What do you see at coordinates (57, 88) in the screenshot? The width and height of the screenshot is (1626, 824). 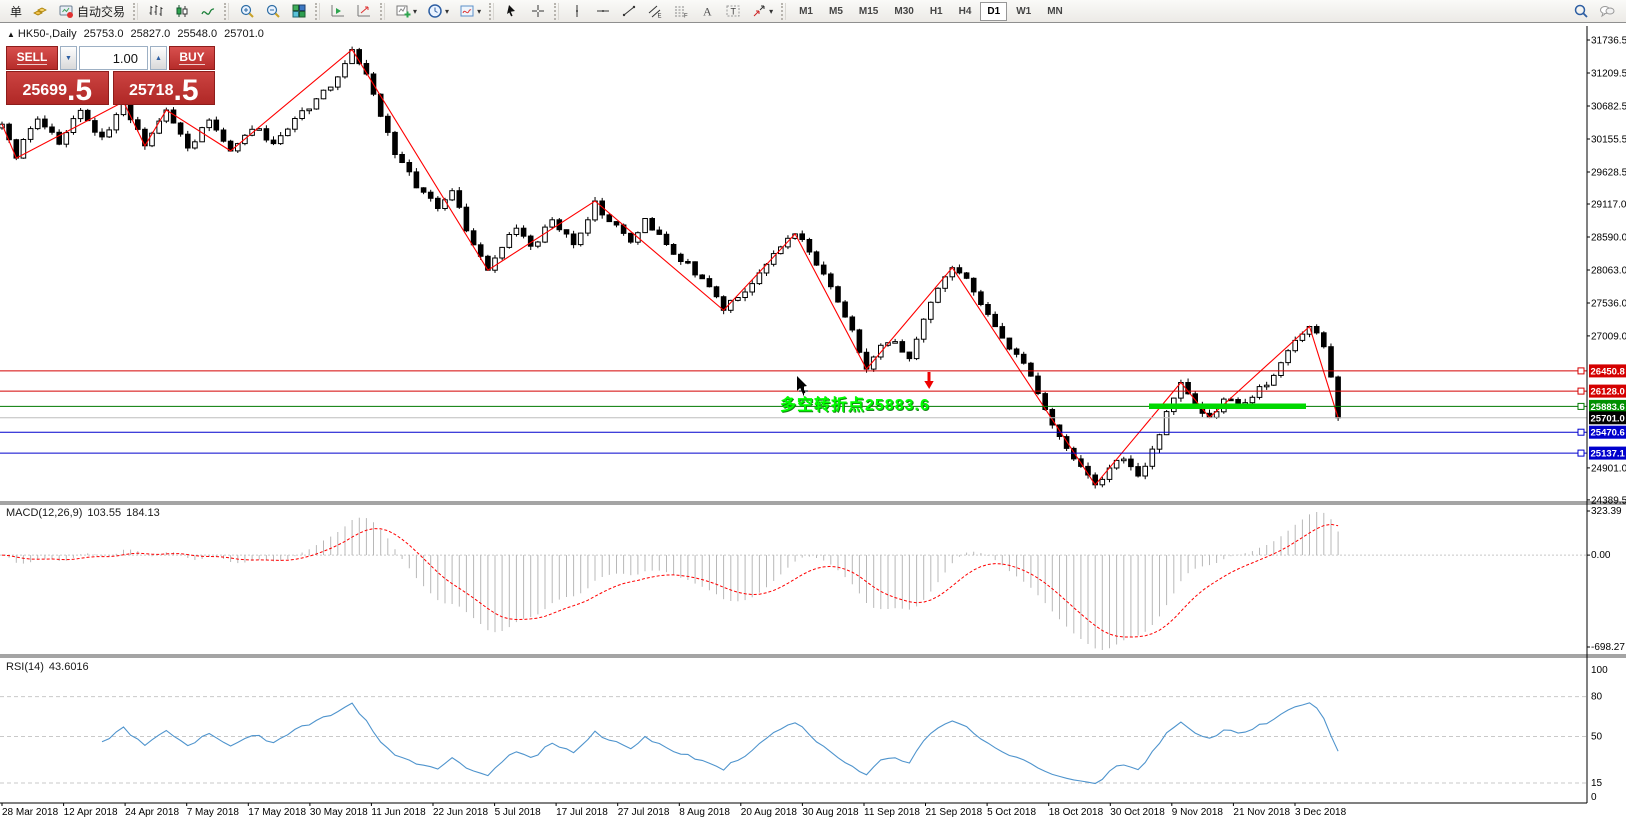 I see `sell-price-box: 25699.5` at bounding box center [57, 88].